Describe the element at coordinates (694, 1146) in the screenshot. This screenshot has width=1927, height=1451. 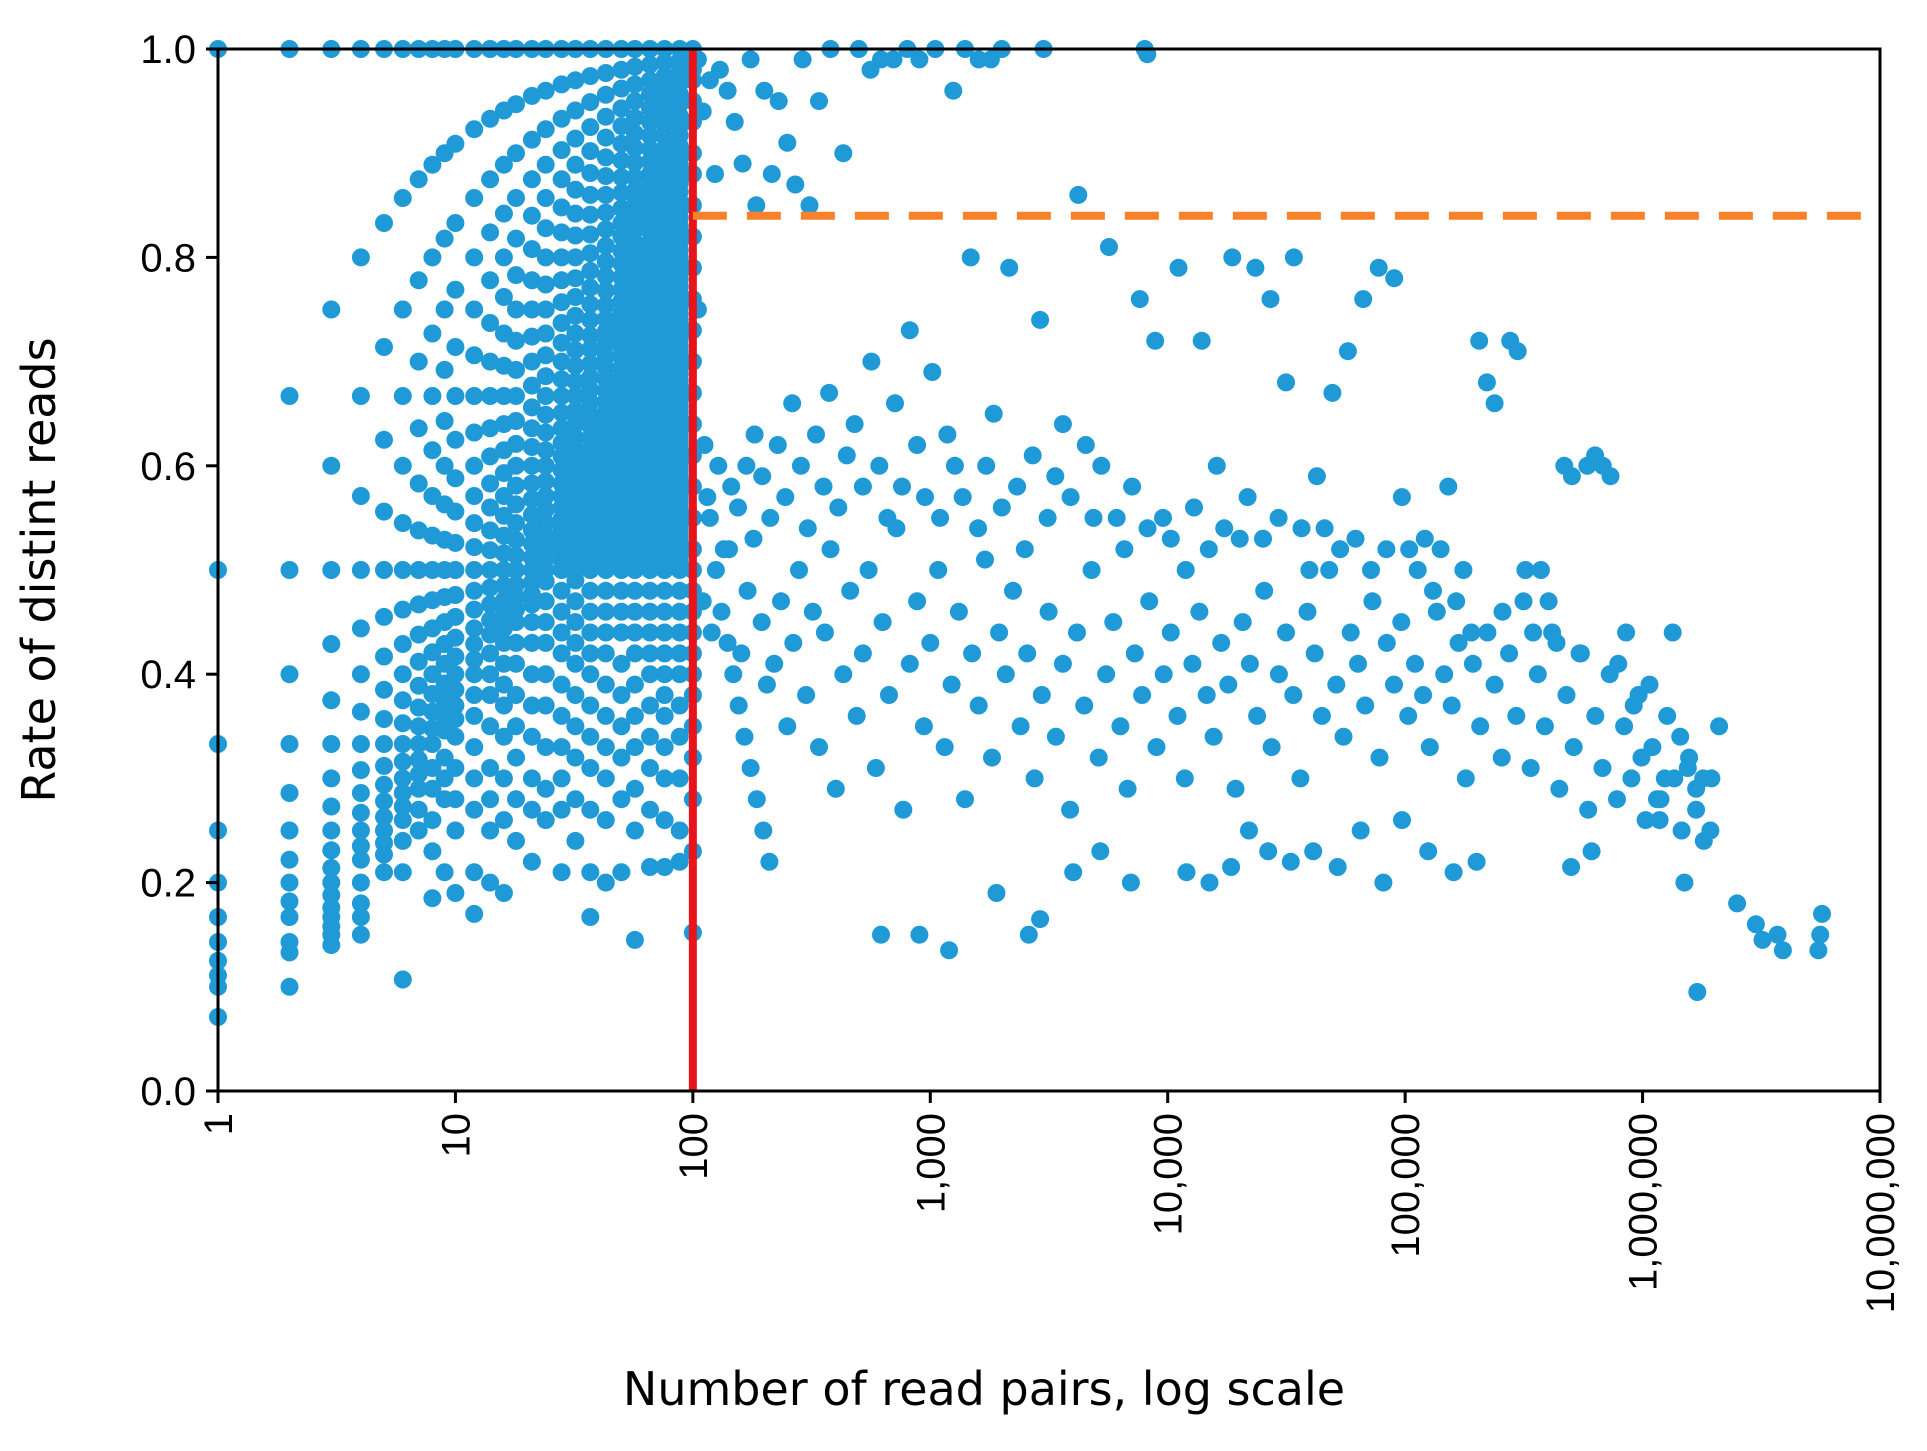
I see `x-tick-label: 100` at that location.